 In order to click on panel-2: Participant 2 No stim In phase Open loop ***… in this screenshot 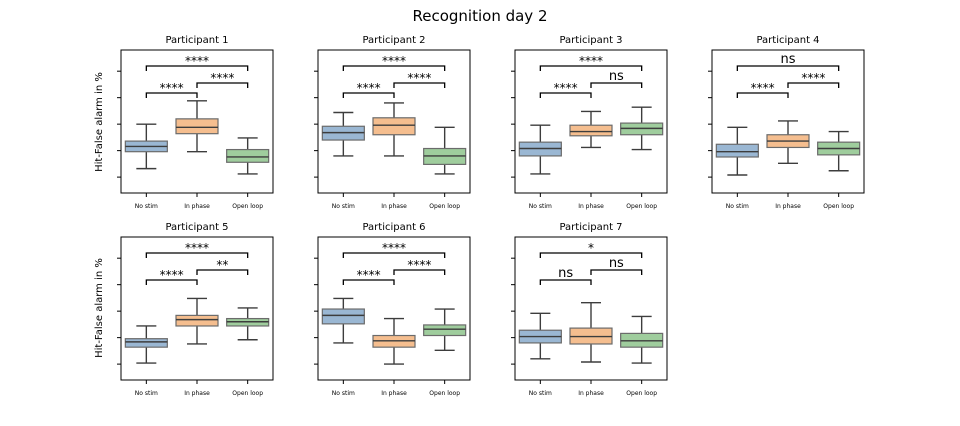, I will do `click(392, 122)`.